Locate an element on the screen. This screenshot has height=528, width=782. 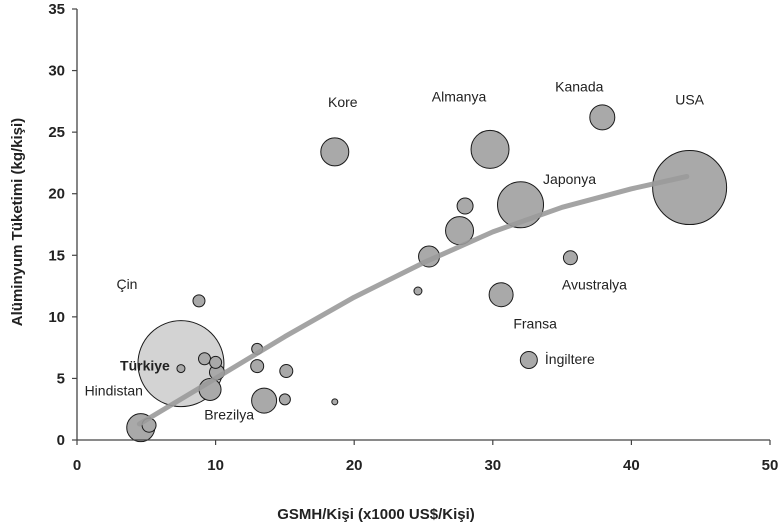
x-tick-label: 30 is located at coordinates (492, 465).